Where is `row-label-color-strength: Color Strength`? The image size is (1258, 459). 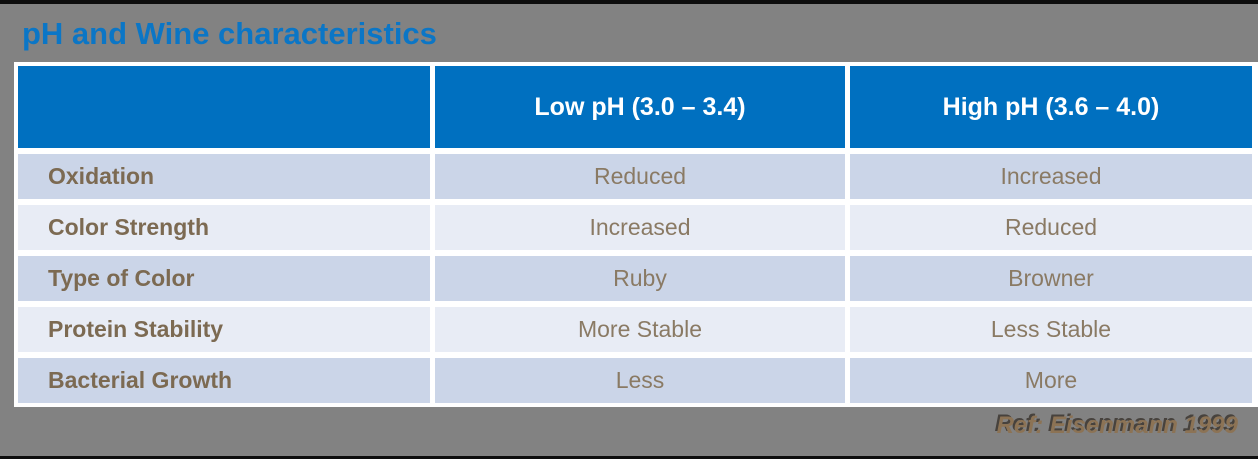
row-label-color-strength: Color Strength is located at coordinates (224, 227).